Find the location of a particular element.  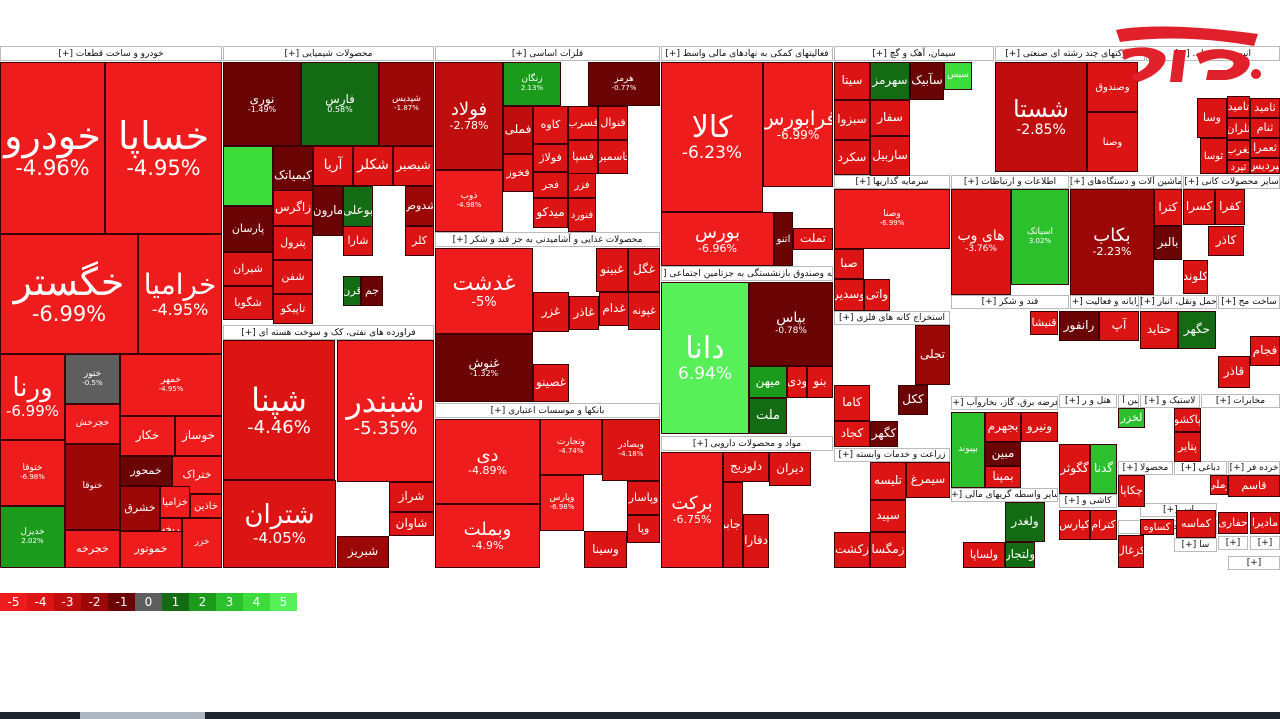

stock-tile: غگل is located at coordinates (644, 270).